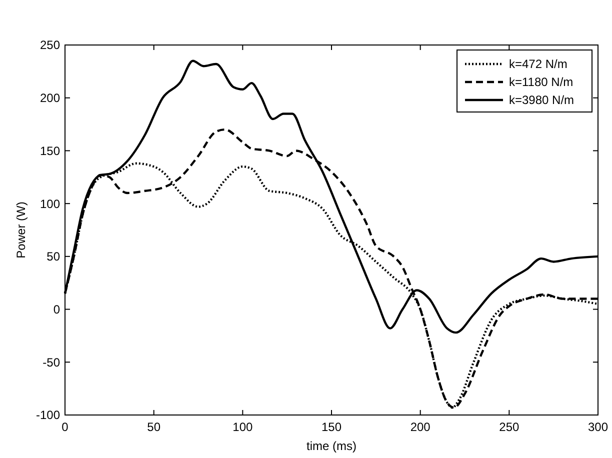 Image resolution: width=612 pixels, height=458 pixels. What do you see at coordinates (154, 427) in the screenshot?
I see `x-tick-label: 50` at bounding box center [154, 427].